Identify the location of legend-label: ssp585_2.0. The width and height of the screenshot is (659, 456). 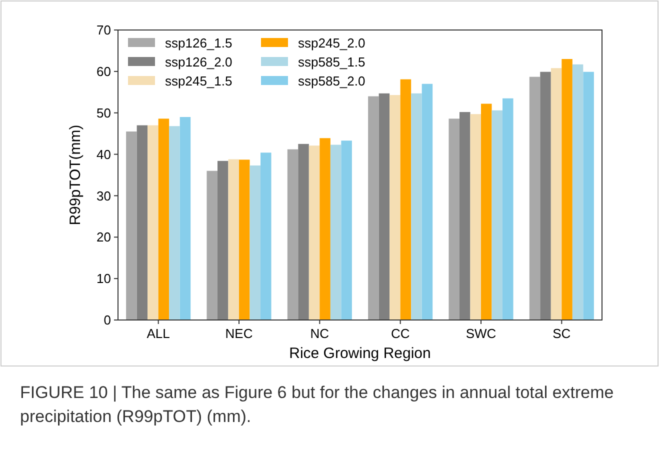
(332, 81).